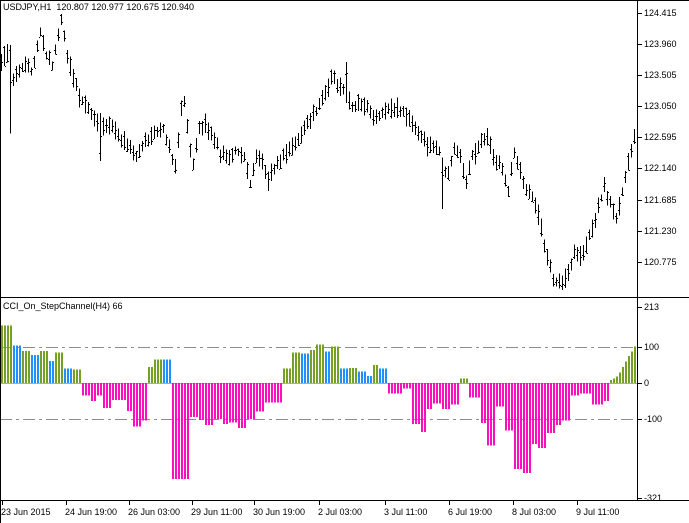 The image size is (689, 523). What do you see at coordinates (660, 13) in the screenshot?
I see `price-scale-label: 124.415` at bounding box center [660, 13].